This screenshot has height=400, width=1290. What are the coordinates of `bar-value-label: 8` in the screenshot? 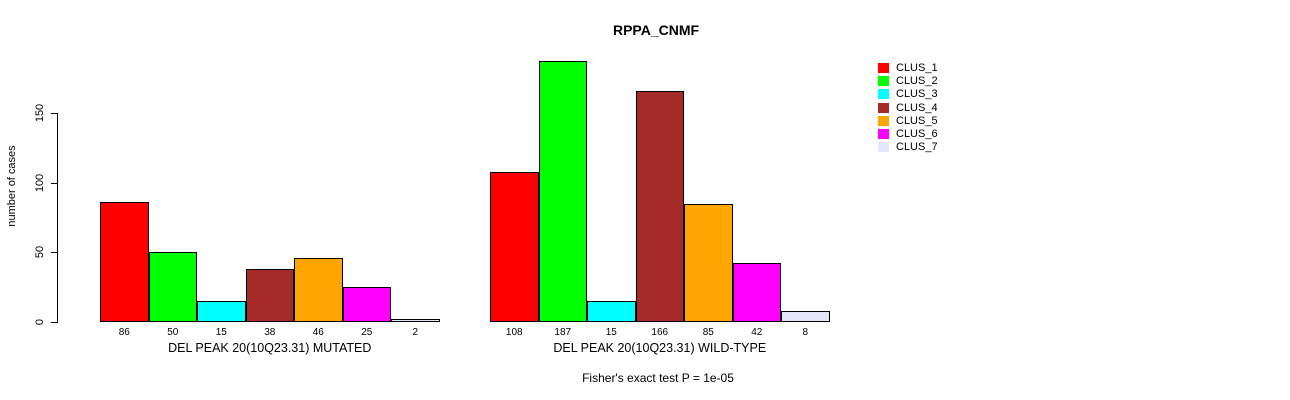 It's located at (805, 332).